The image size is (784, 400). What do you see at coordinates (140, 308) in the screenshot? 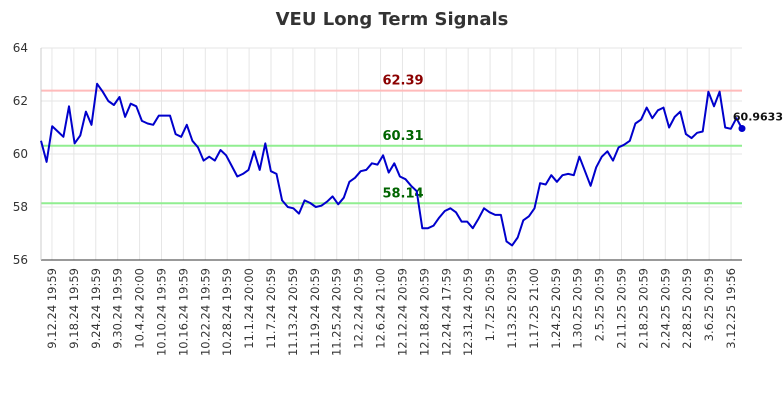
I see `x-tick-label: 10.4.24 20:00` at bounding box center [140, 308].